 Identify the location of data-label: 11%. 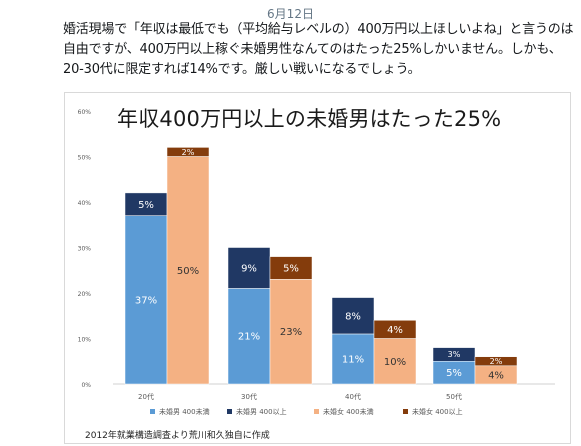
(353, 359).